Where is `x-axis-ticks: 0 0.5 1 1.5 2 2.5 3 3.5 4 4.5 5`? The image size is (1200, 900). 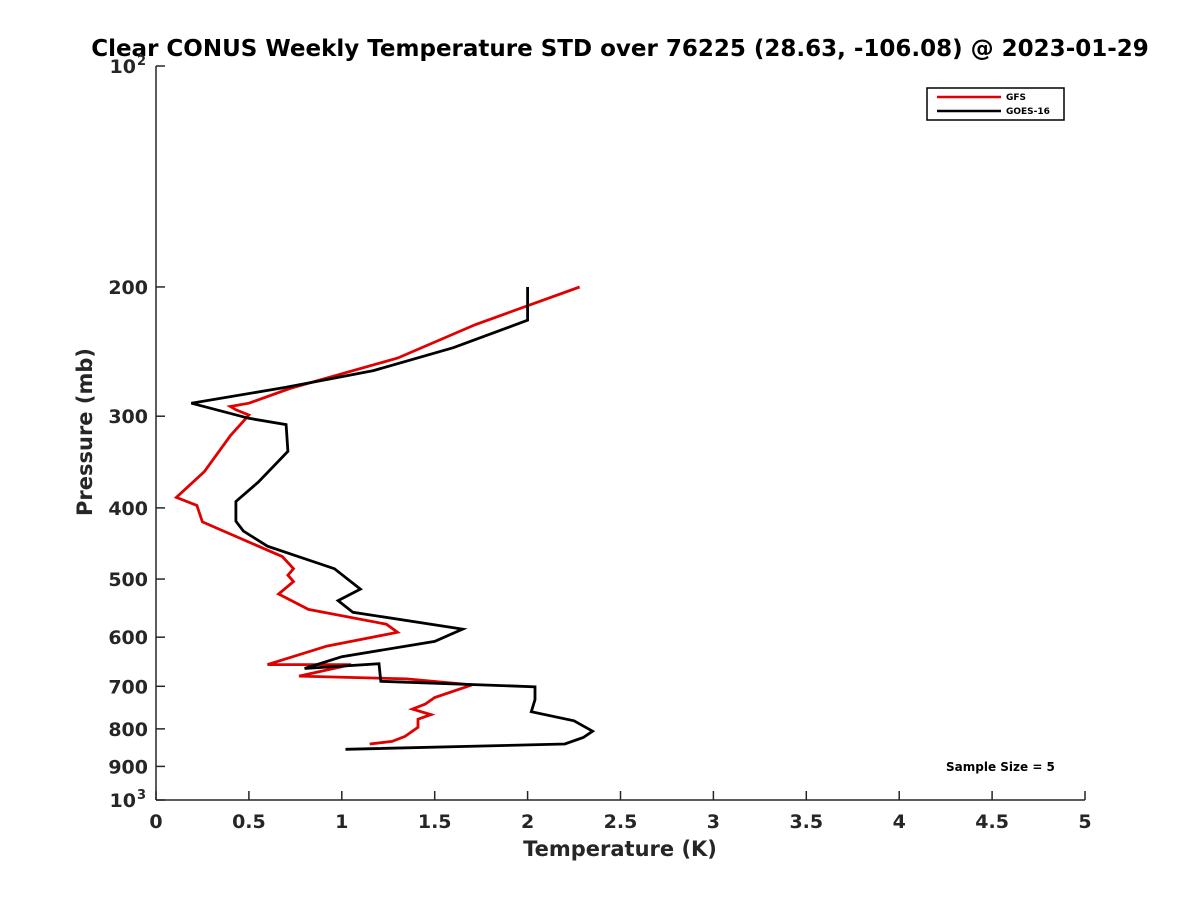
x-axis-ticks: 0 0.5 1 1.5 2 2.5 3 3.5 4 4.5 5 is located at coordinates (620, 812).